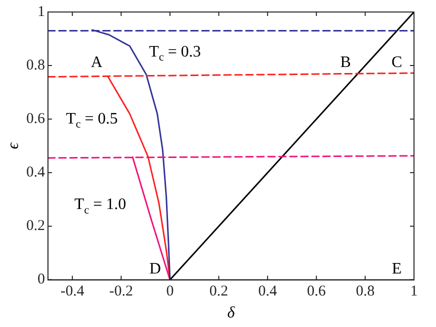 The image size is (436, 327). I want to click on x-tick-label: 0.8, so click(365, 292).